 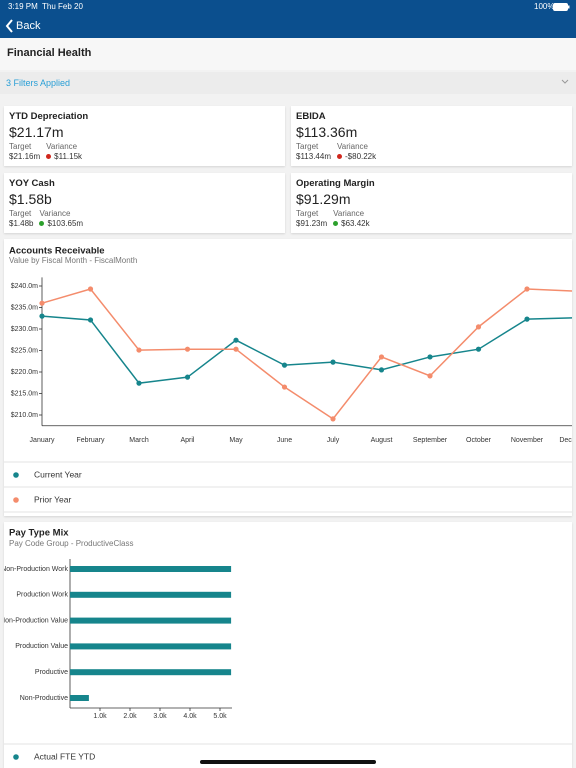 I want to click on kpi-target-value: $113.44m, so click(x=313, y=156).